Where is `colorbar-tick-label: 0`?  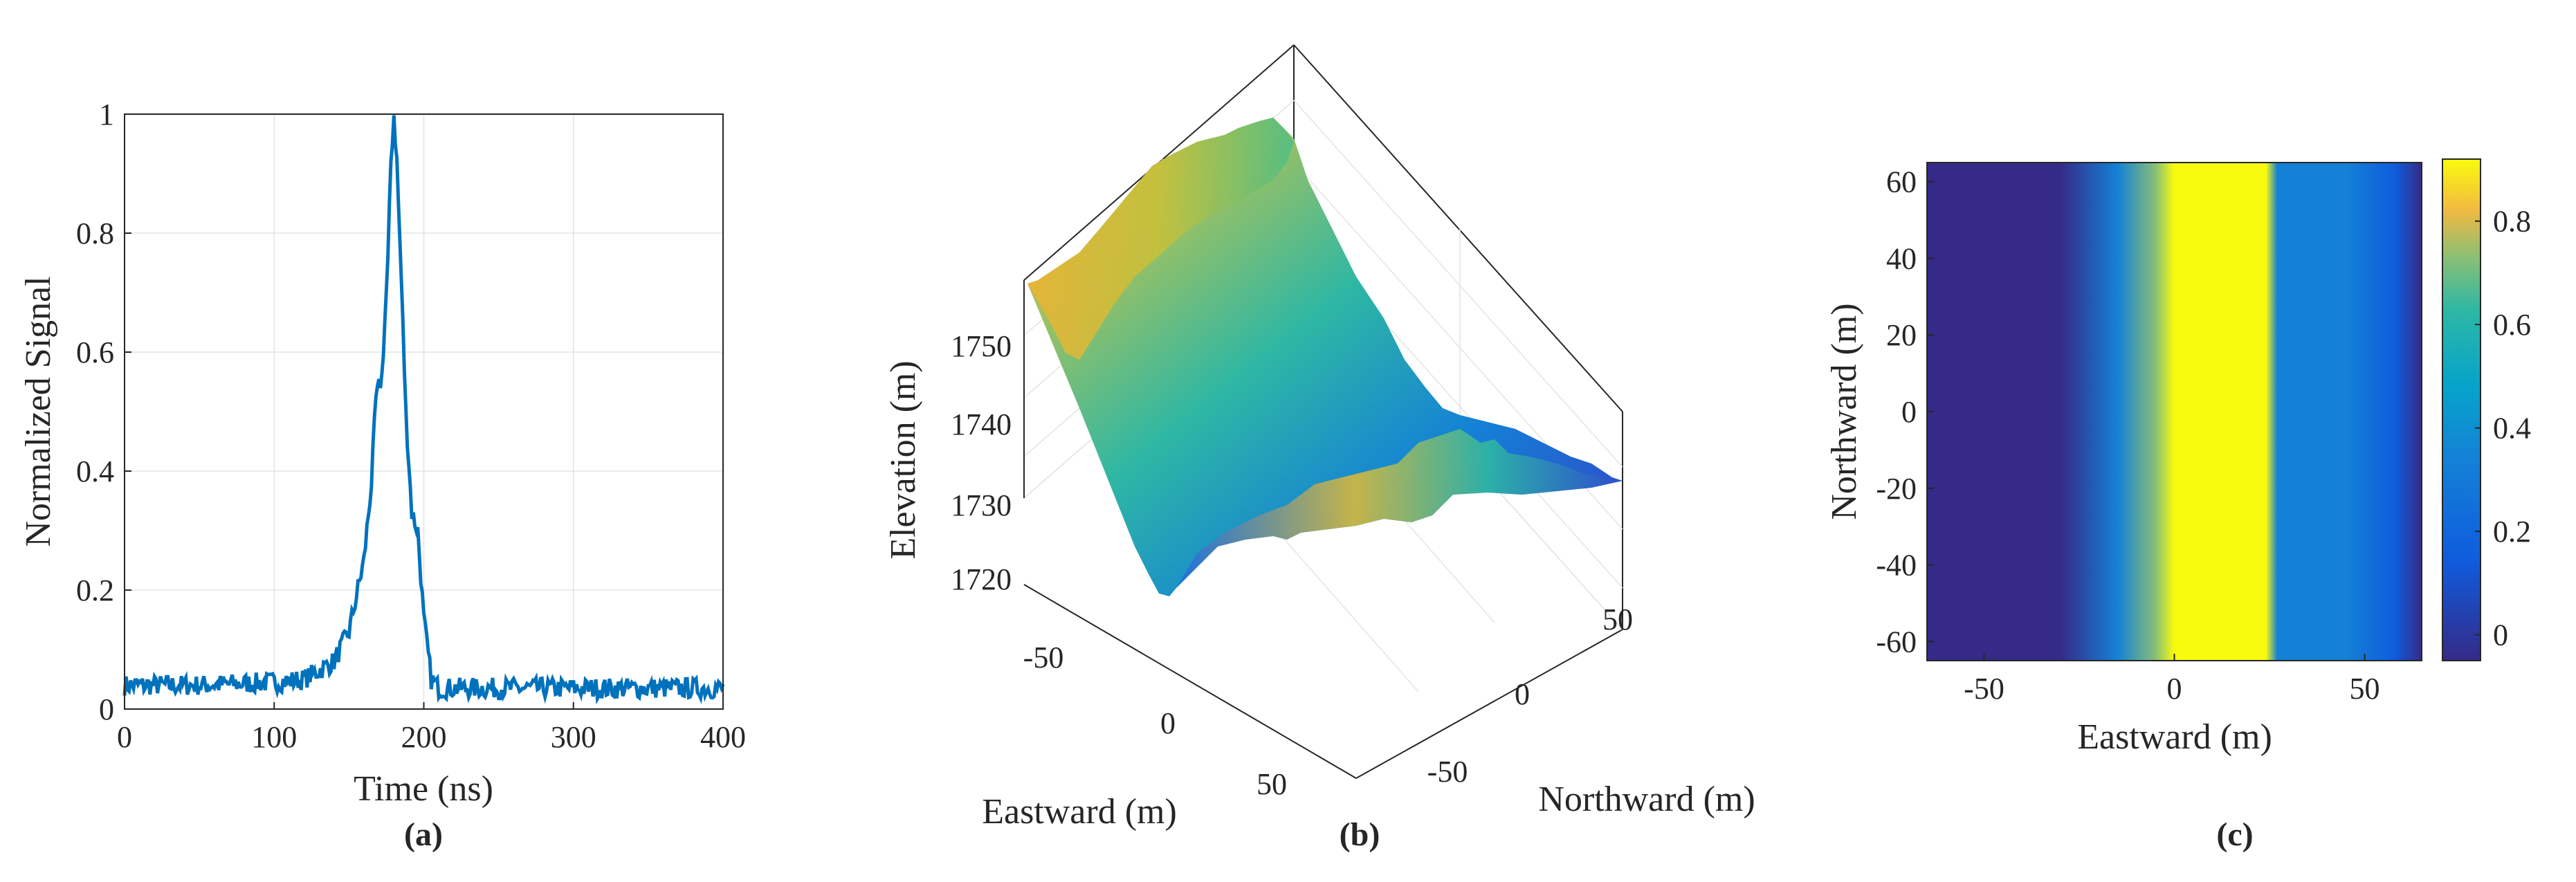
colorbar-tick-label: 0 is located at coordinates (2500, 635).